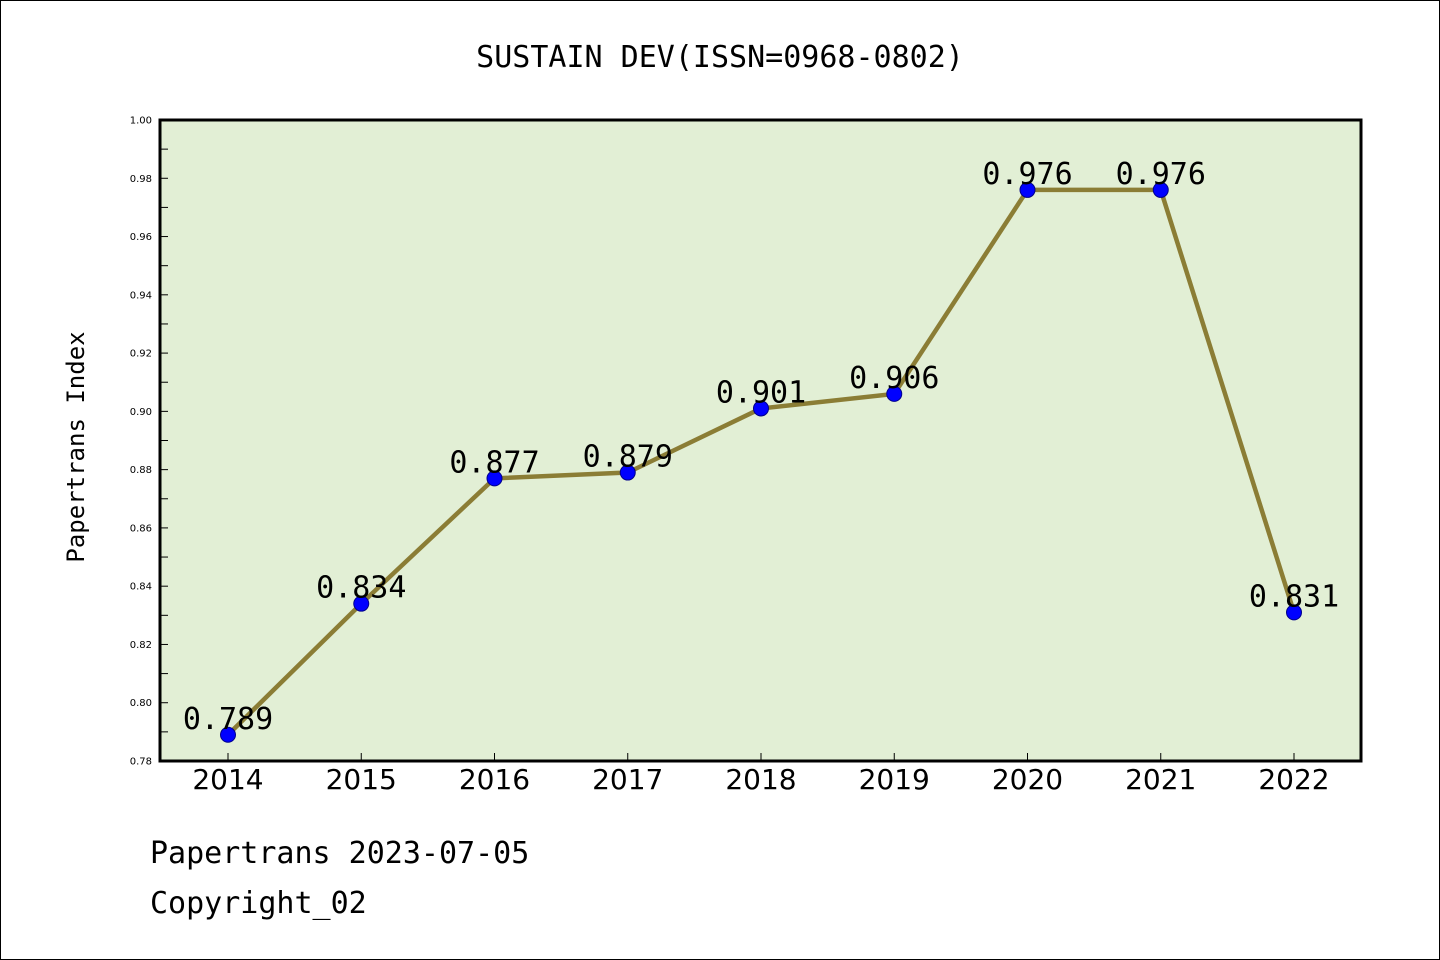 The height and width of the screenshot is (960, 1440). I want to click on y-tick-label: 0.78, so click(141, 762).